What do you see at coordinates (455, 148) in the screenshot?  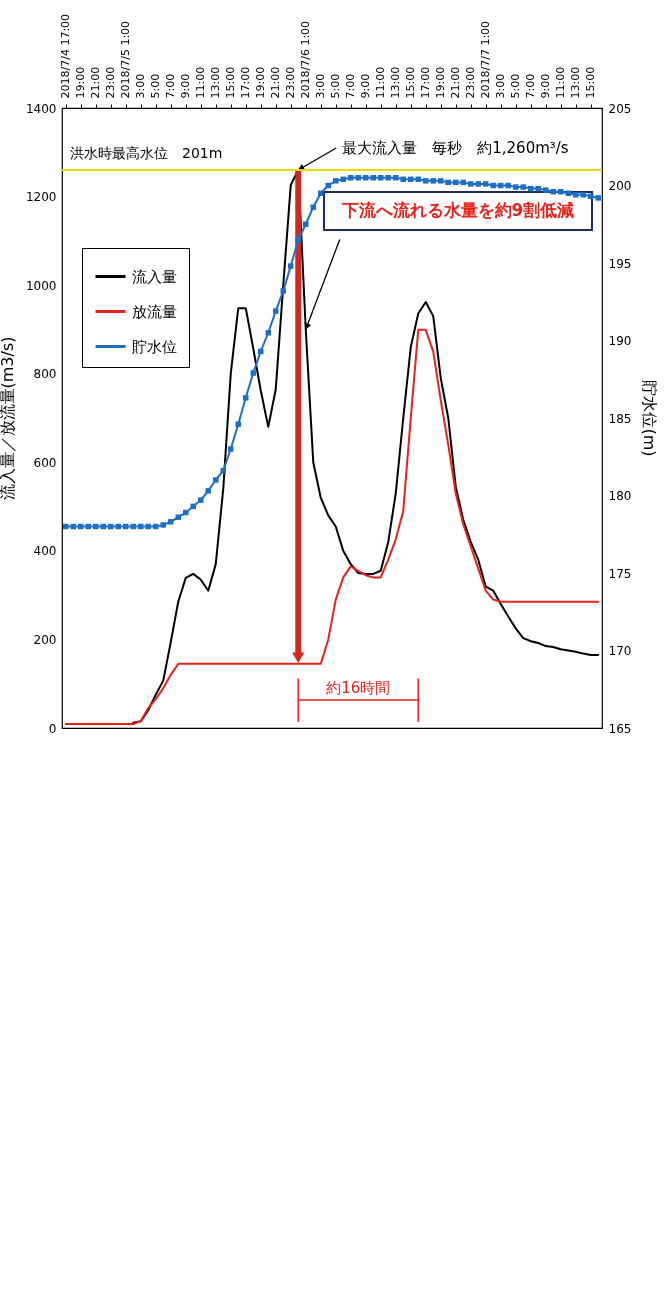 I see `annotation: 最大流入量 毎秒 約1,260m³/s` at bounding box center [455, 148].